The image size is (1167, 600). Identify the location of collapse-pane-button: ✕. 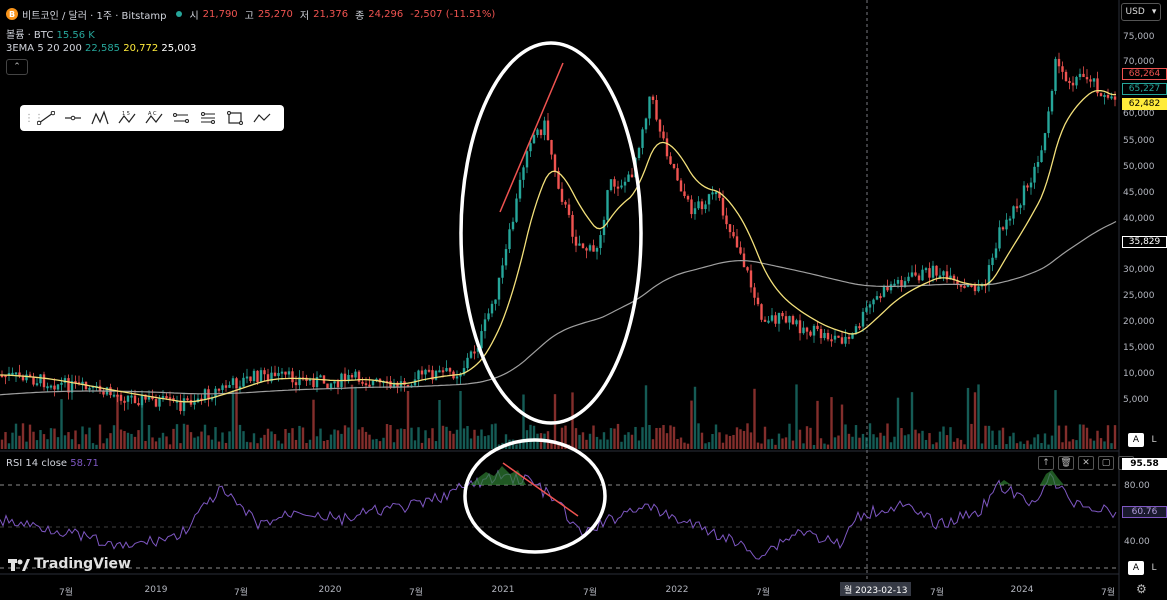
(1086, 463).